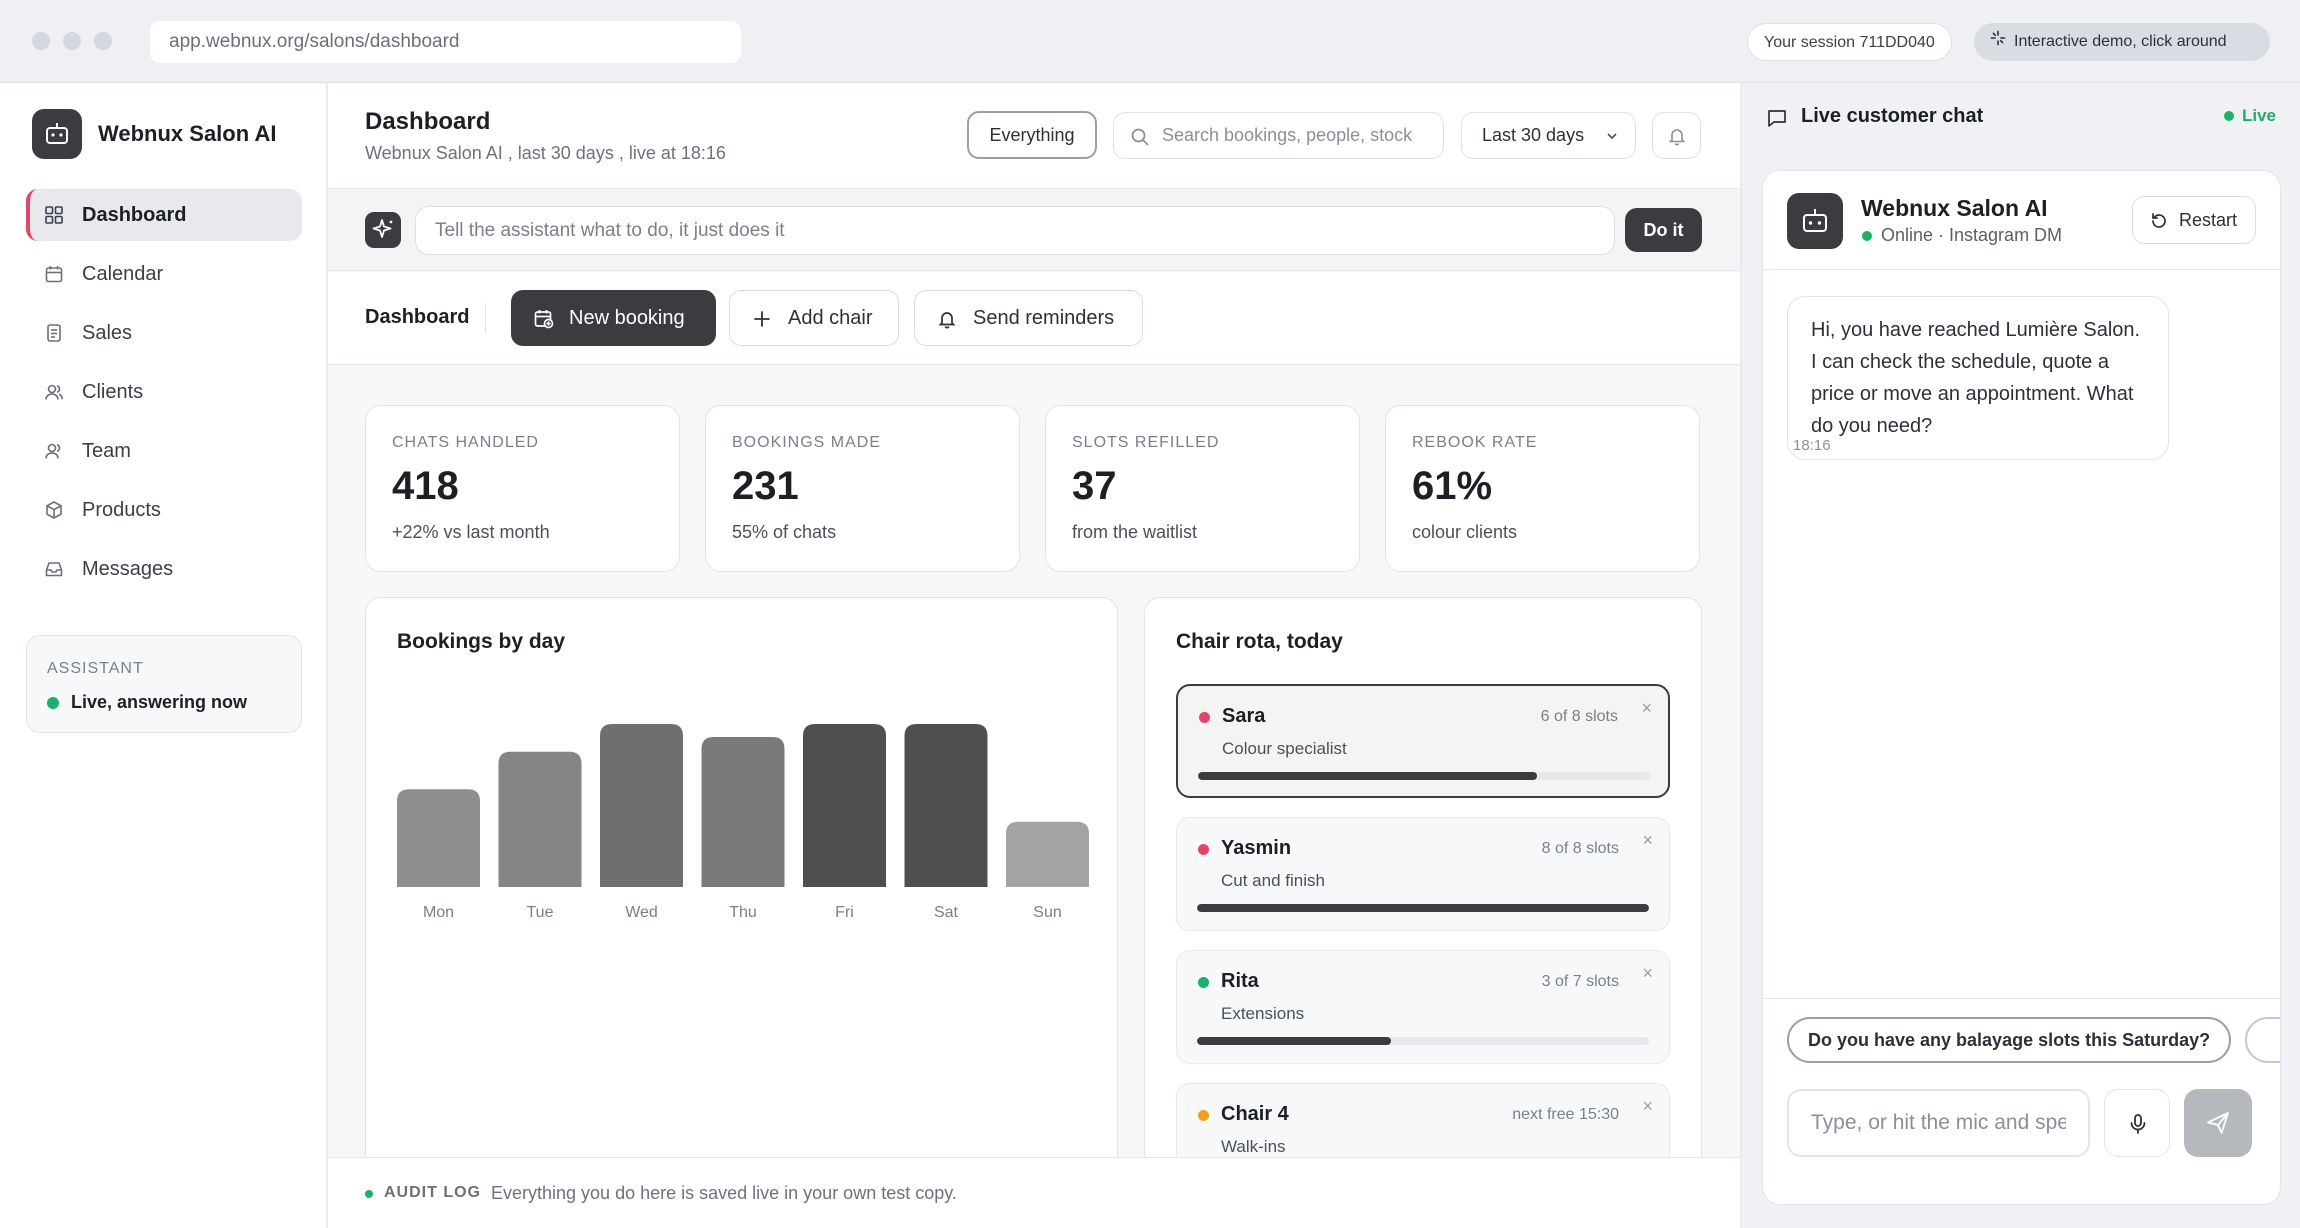 Image resolution: width=2300 pixels, height=1228 pixels. Describe the element at coordinates (743, 912) in the screenshot. I see `tick-label: Thu` at that location.